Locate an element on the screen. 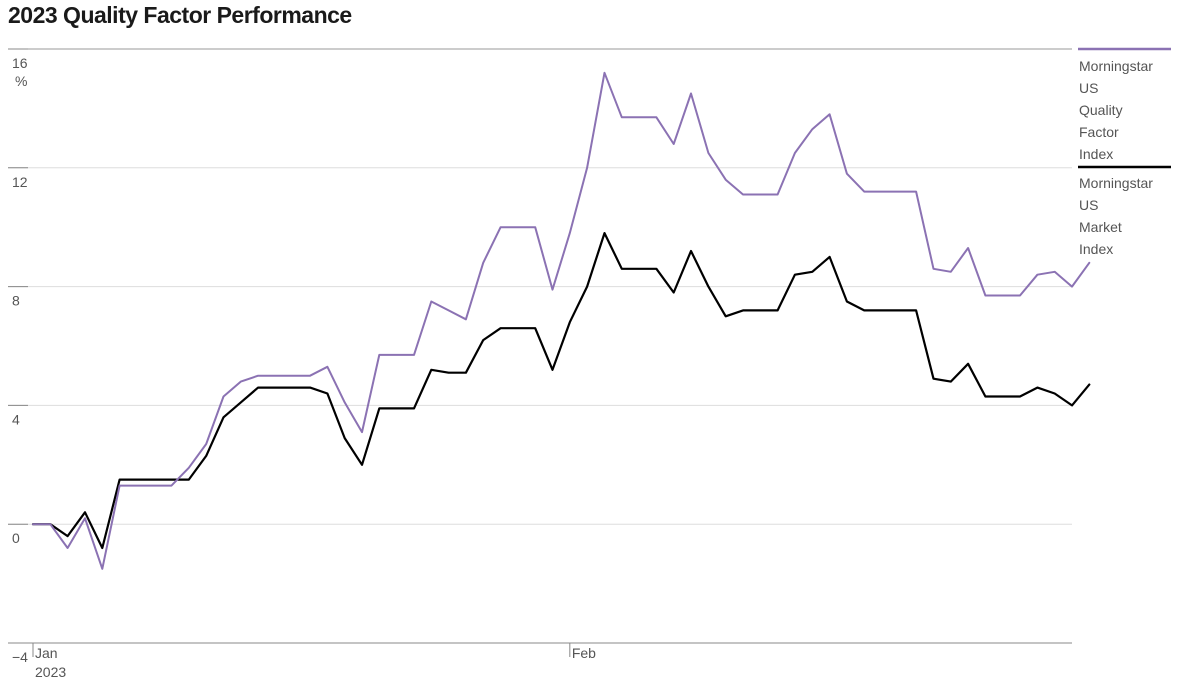 Image resolution: width=1179 pixels, height=684 pixels. legend-label-quality: Index is located at coordinates (1096, 154).